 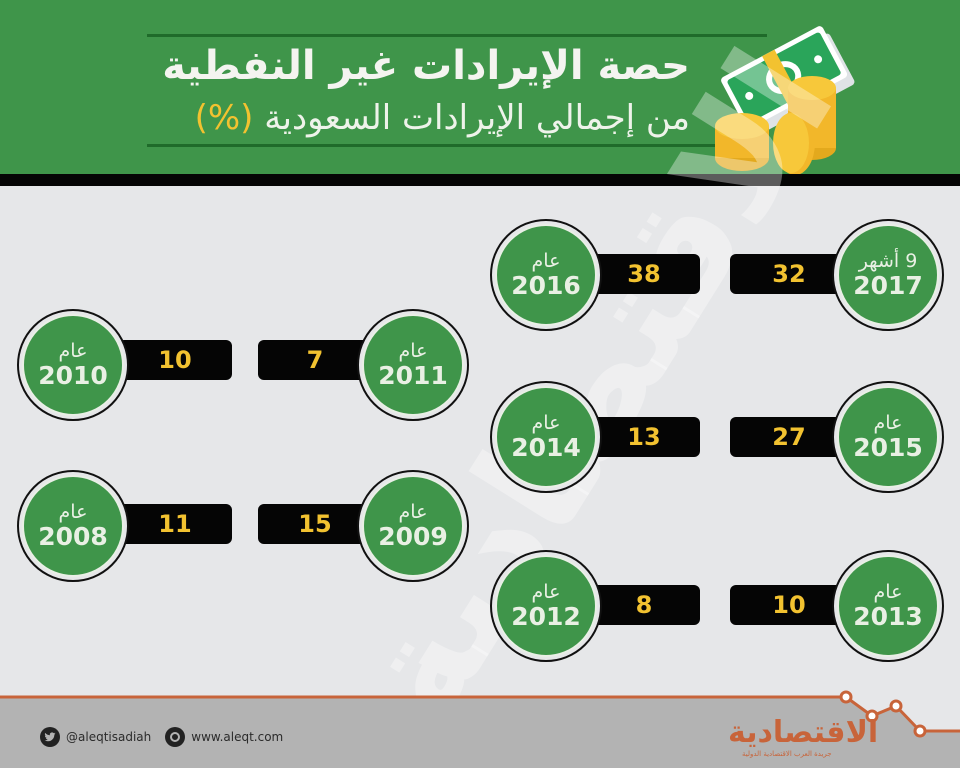 What do you see at coordinates (175, 360) in the screenshot?
I see `value-bar-2010: 10` at bounding box center [175, 360].